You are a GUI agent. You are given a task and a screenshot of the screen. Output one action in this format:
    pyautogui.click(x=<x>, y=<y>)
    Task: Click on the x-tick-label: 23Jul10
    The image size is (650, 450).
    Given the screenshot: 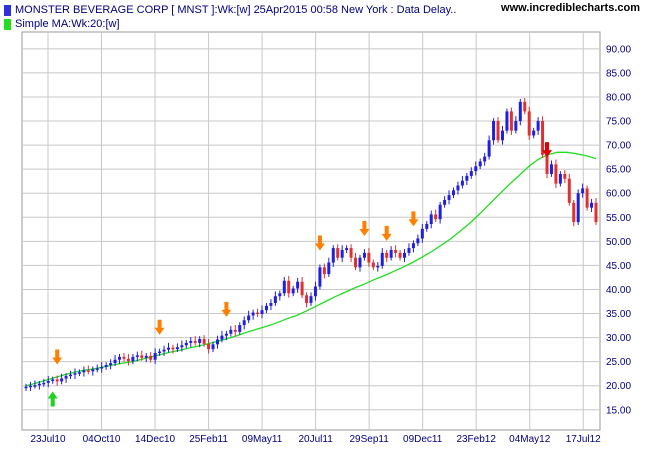 What is the action you would take?
    pyautogui.click(x=47, y=439)
    